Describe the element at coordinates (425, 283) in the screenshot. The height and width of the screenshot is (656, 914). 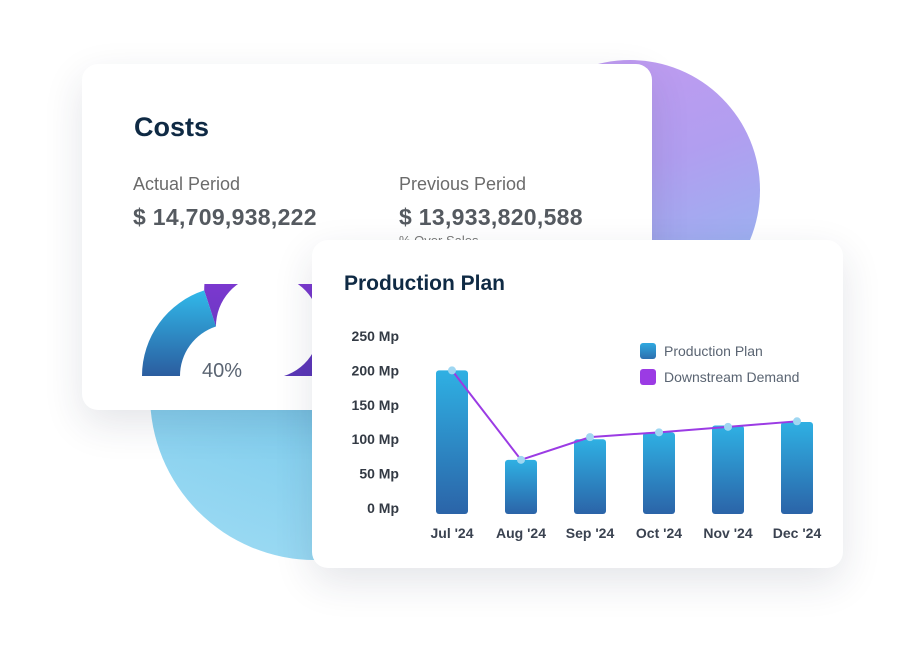
I see `production-plan-title: Production Plan` at that location.